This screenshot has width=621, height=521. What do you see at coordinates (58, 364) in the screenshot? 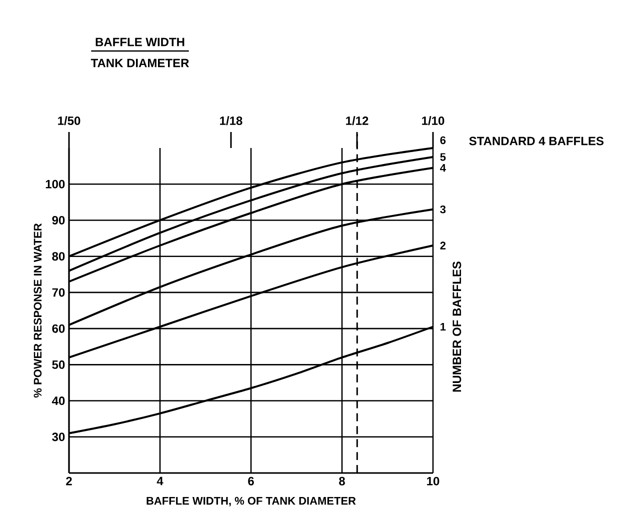
I see `y-tick-label: 50` at bounding box center [58, 364].